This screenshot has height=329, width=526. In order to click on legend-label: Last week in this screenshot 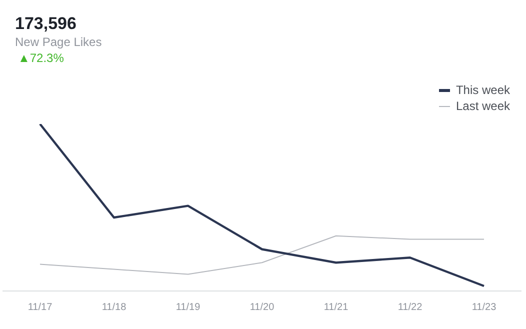, I will do `click(483, 106)`.